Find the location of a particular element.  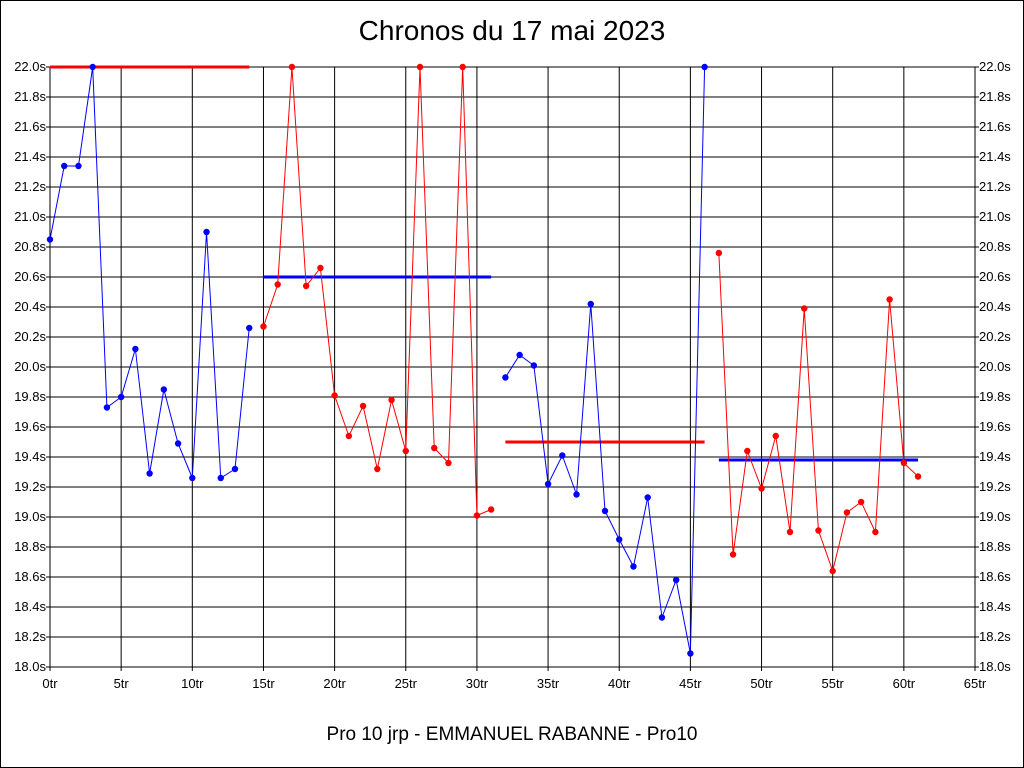

x-tick-label: 0tr is located at coordinates (50, 683).